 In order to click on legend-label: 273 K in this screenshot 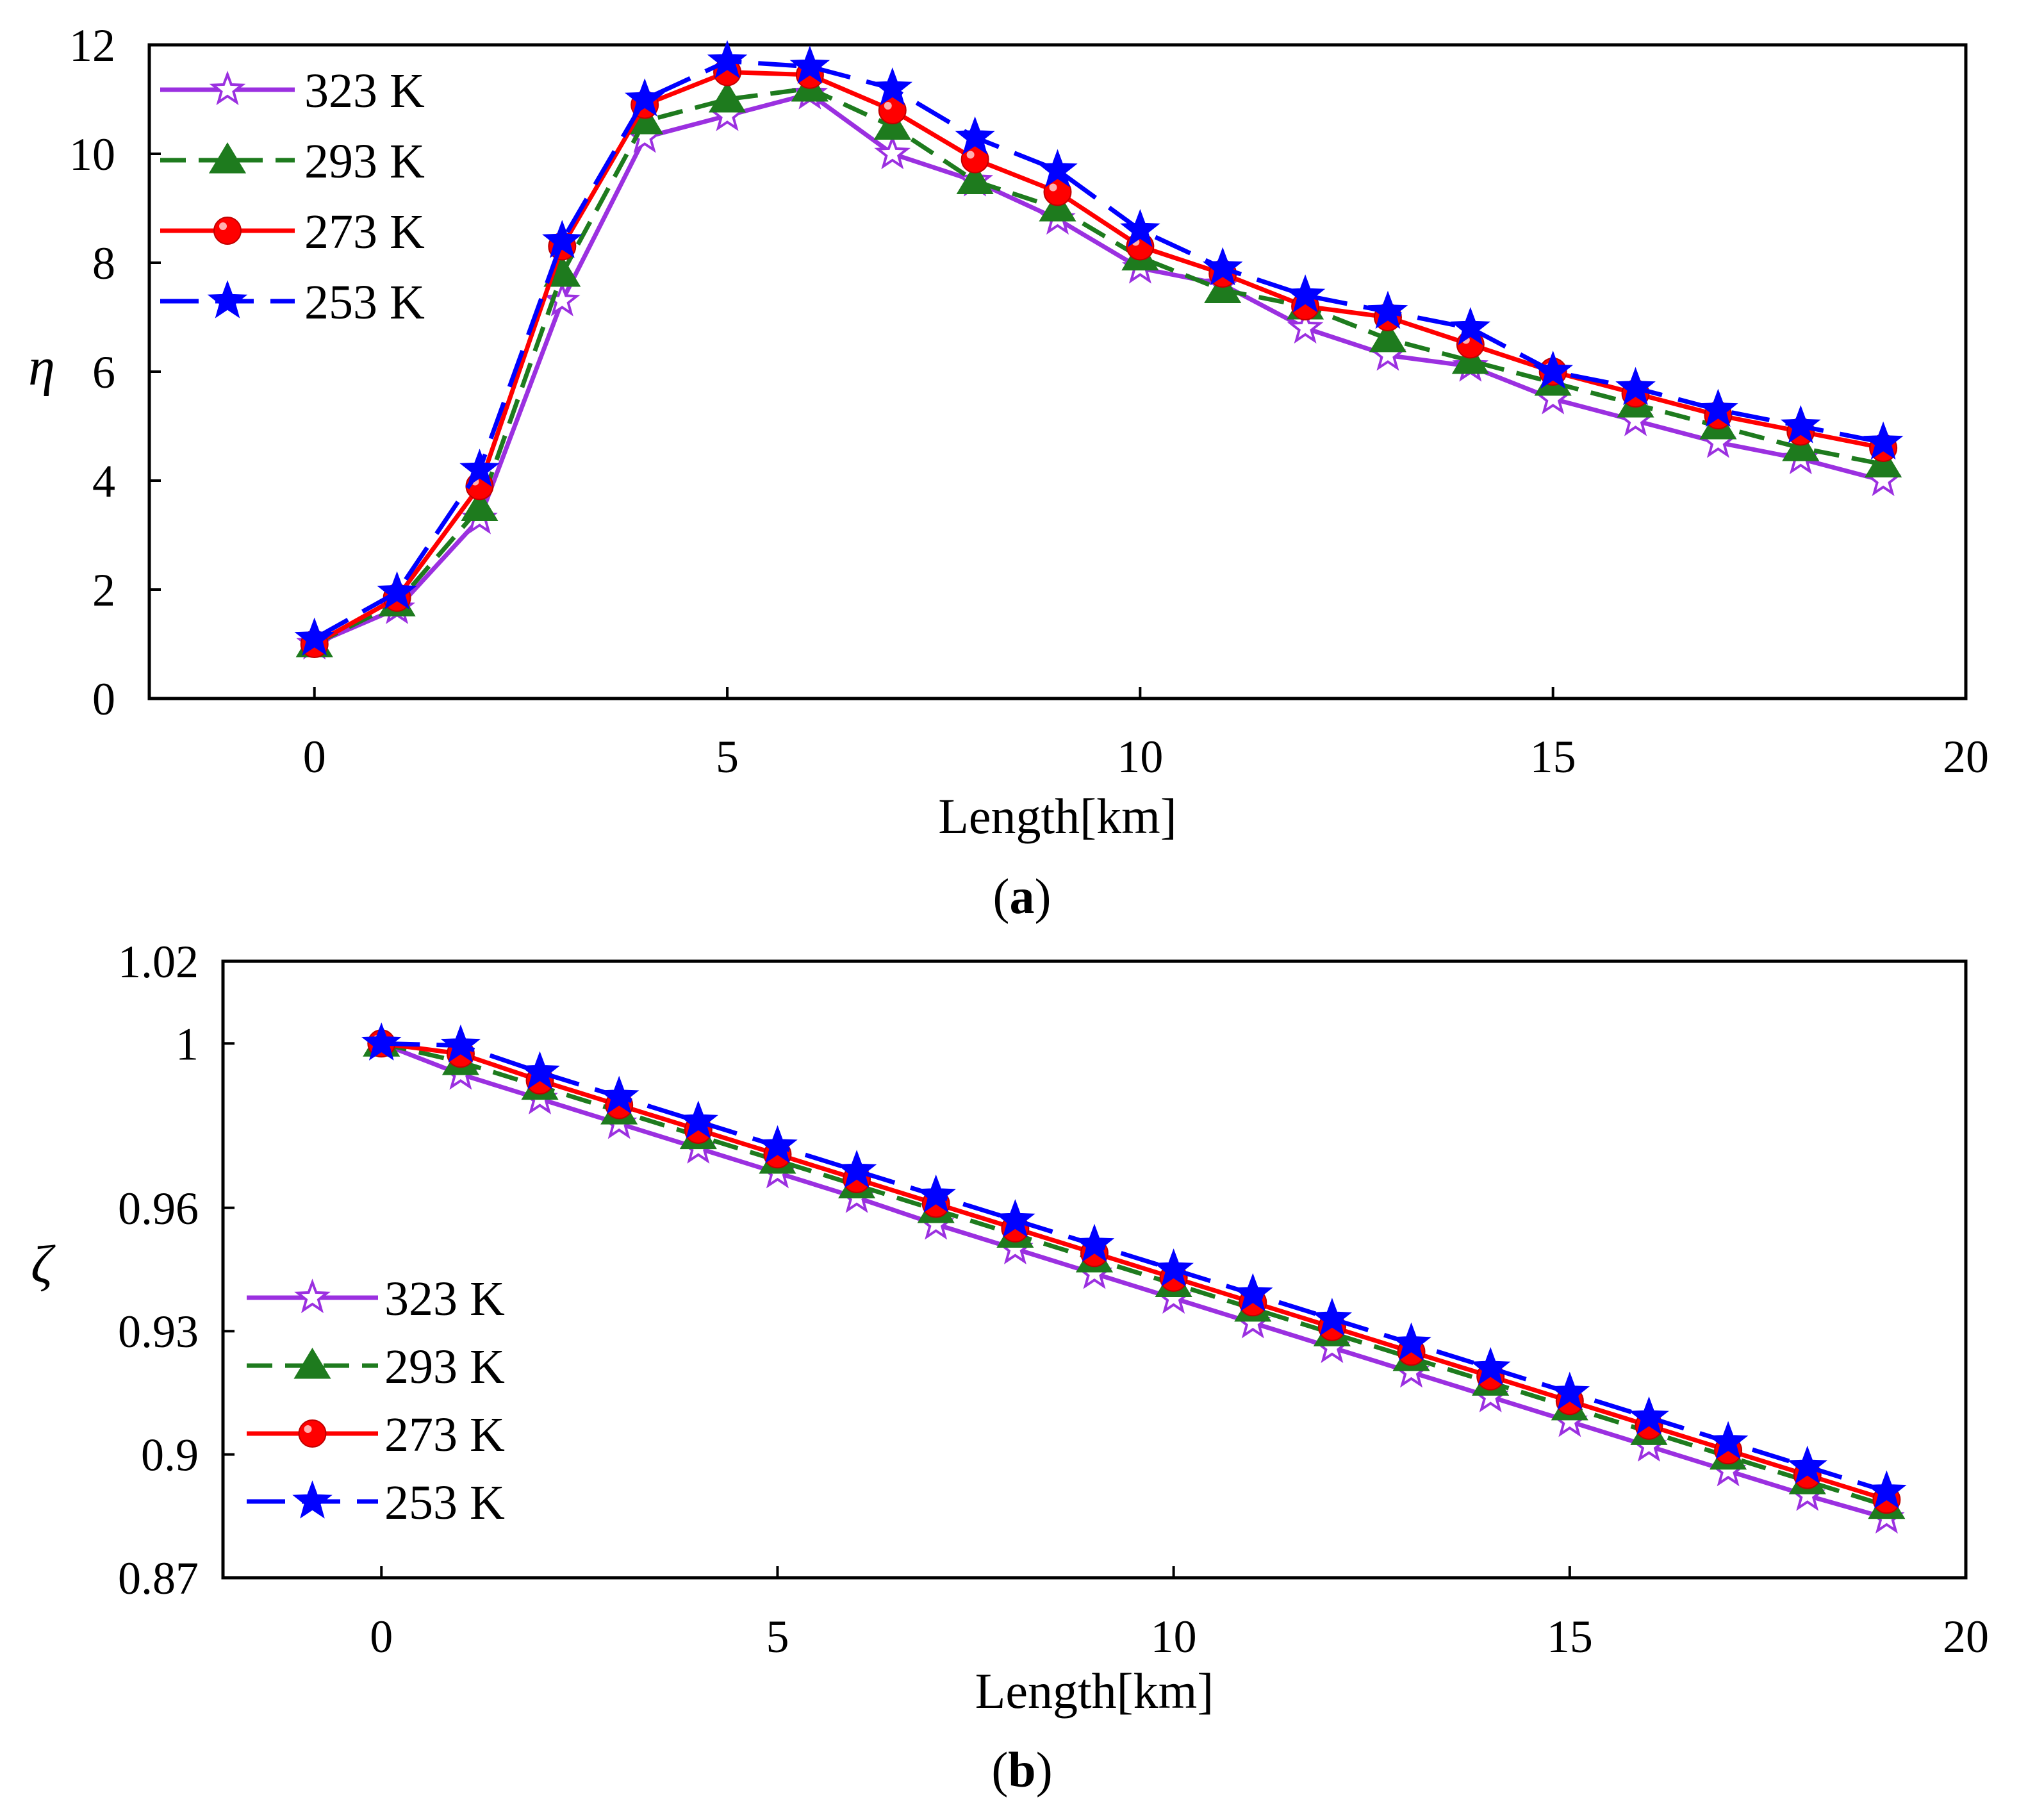, I will do `click(444, 1435)`.